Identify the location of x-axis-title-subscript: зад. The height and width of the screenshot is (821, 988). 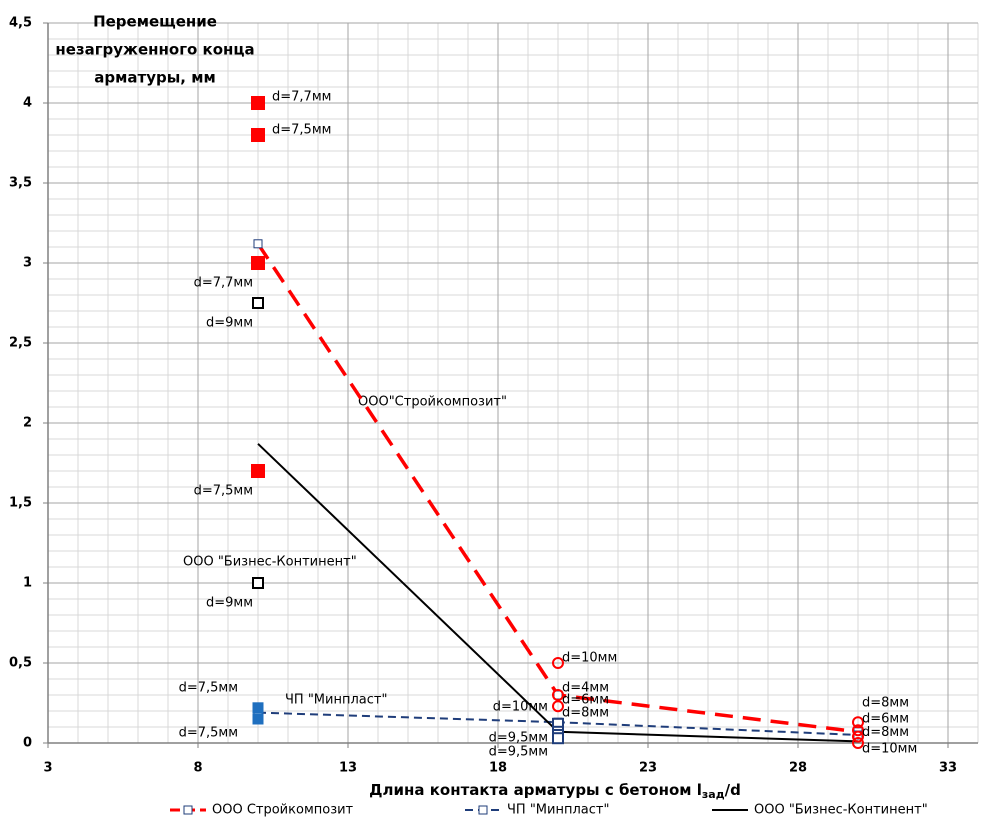
(713, 794).